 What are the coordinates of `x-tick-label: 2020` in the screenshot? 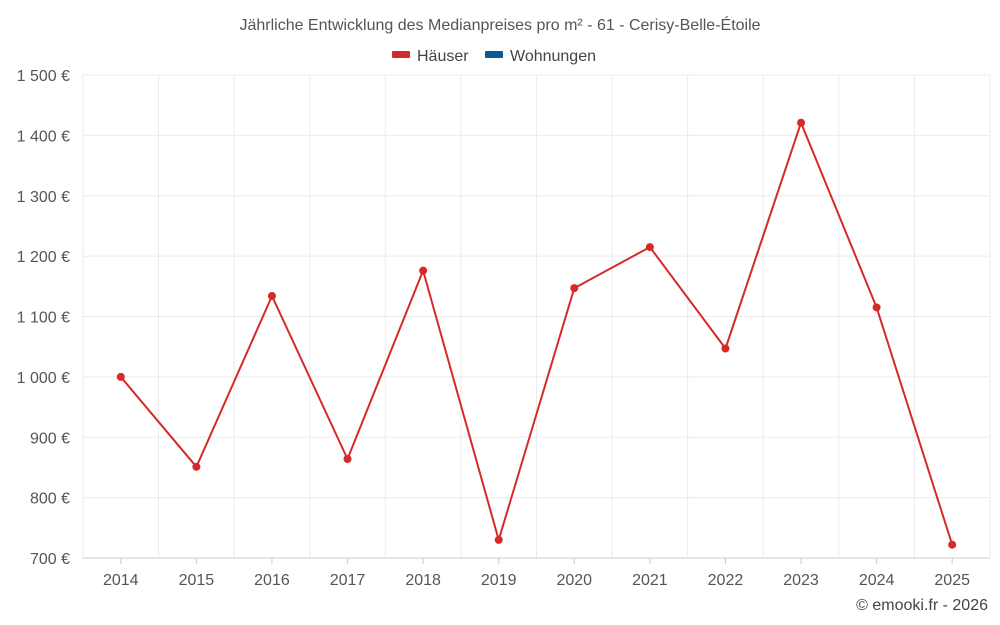 It's located at (574, 580).